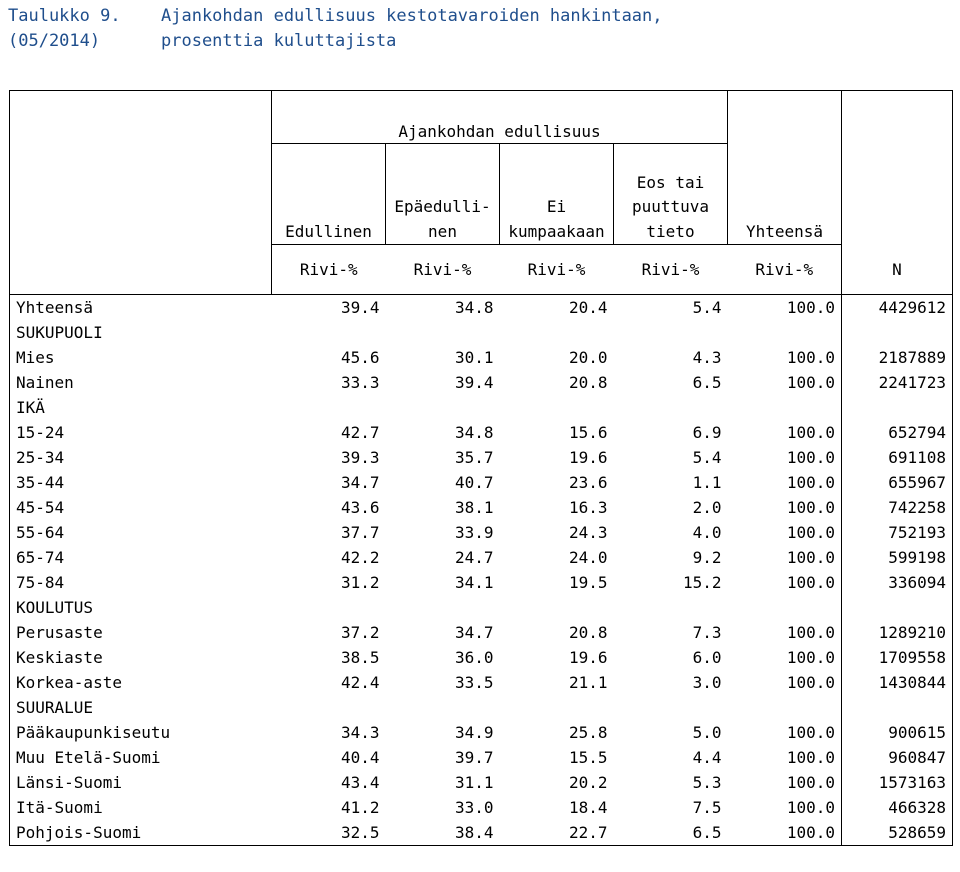 The height and width of the screenshot is (872, 960). Describe the element at coordinates (588, 532) in the screenshot. I see `value-cell: 24.3` at that location.